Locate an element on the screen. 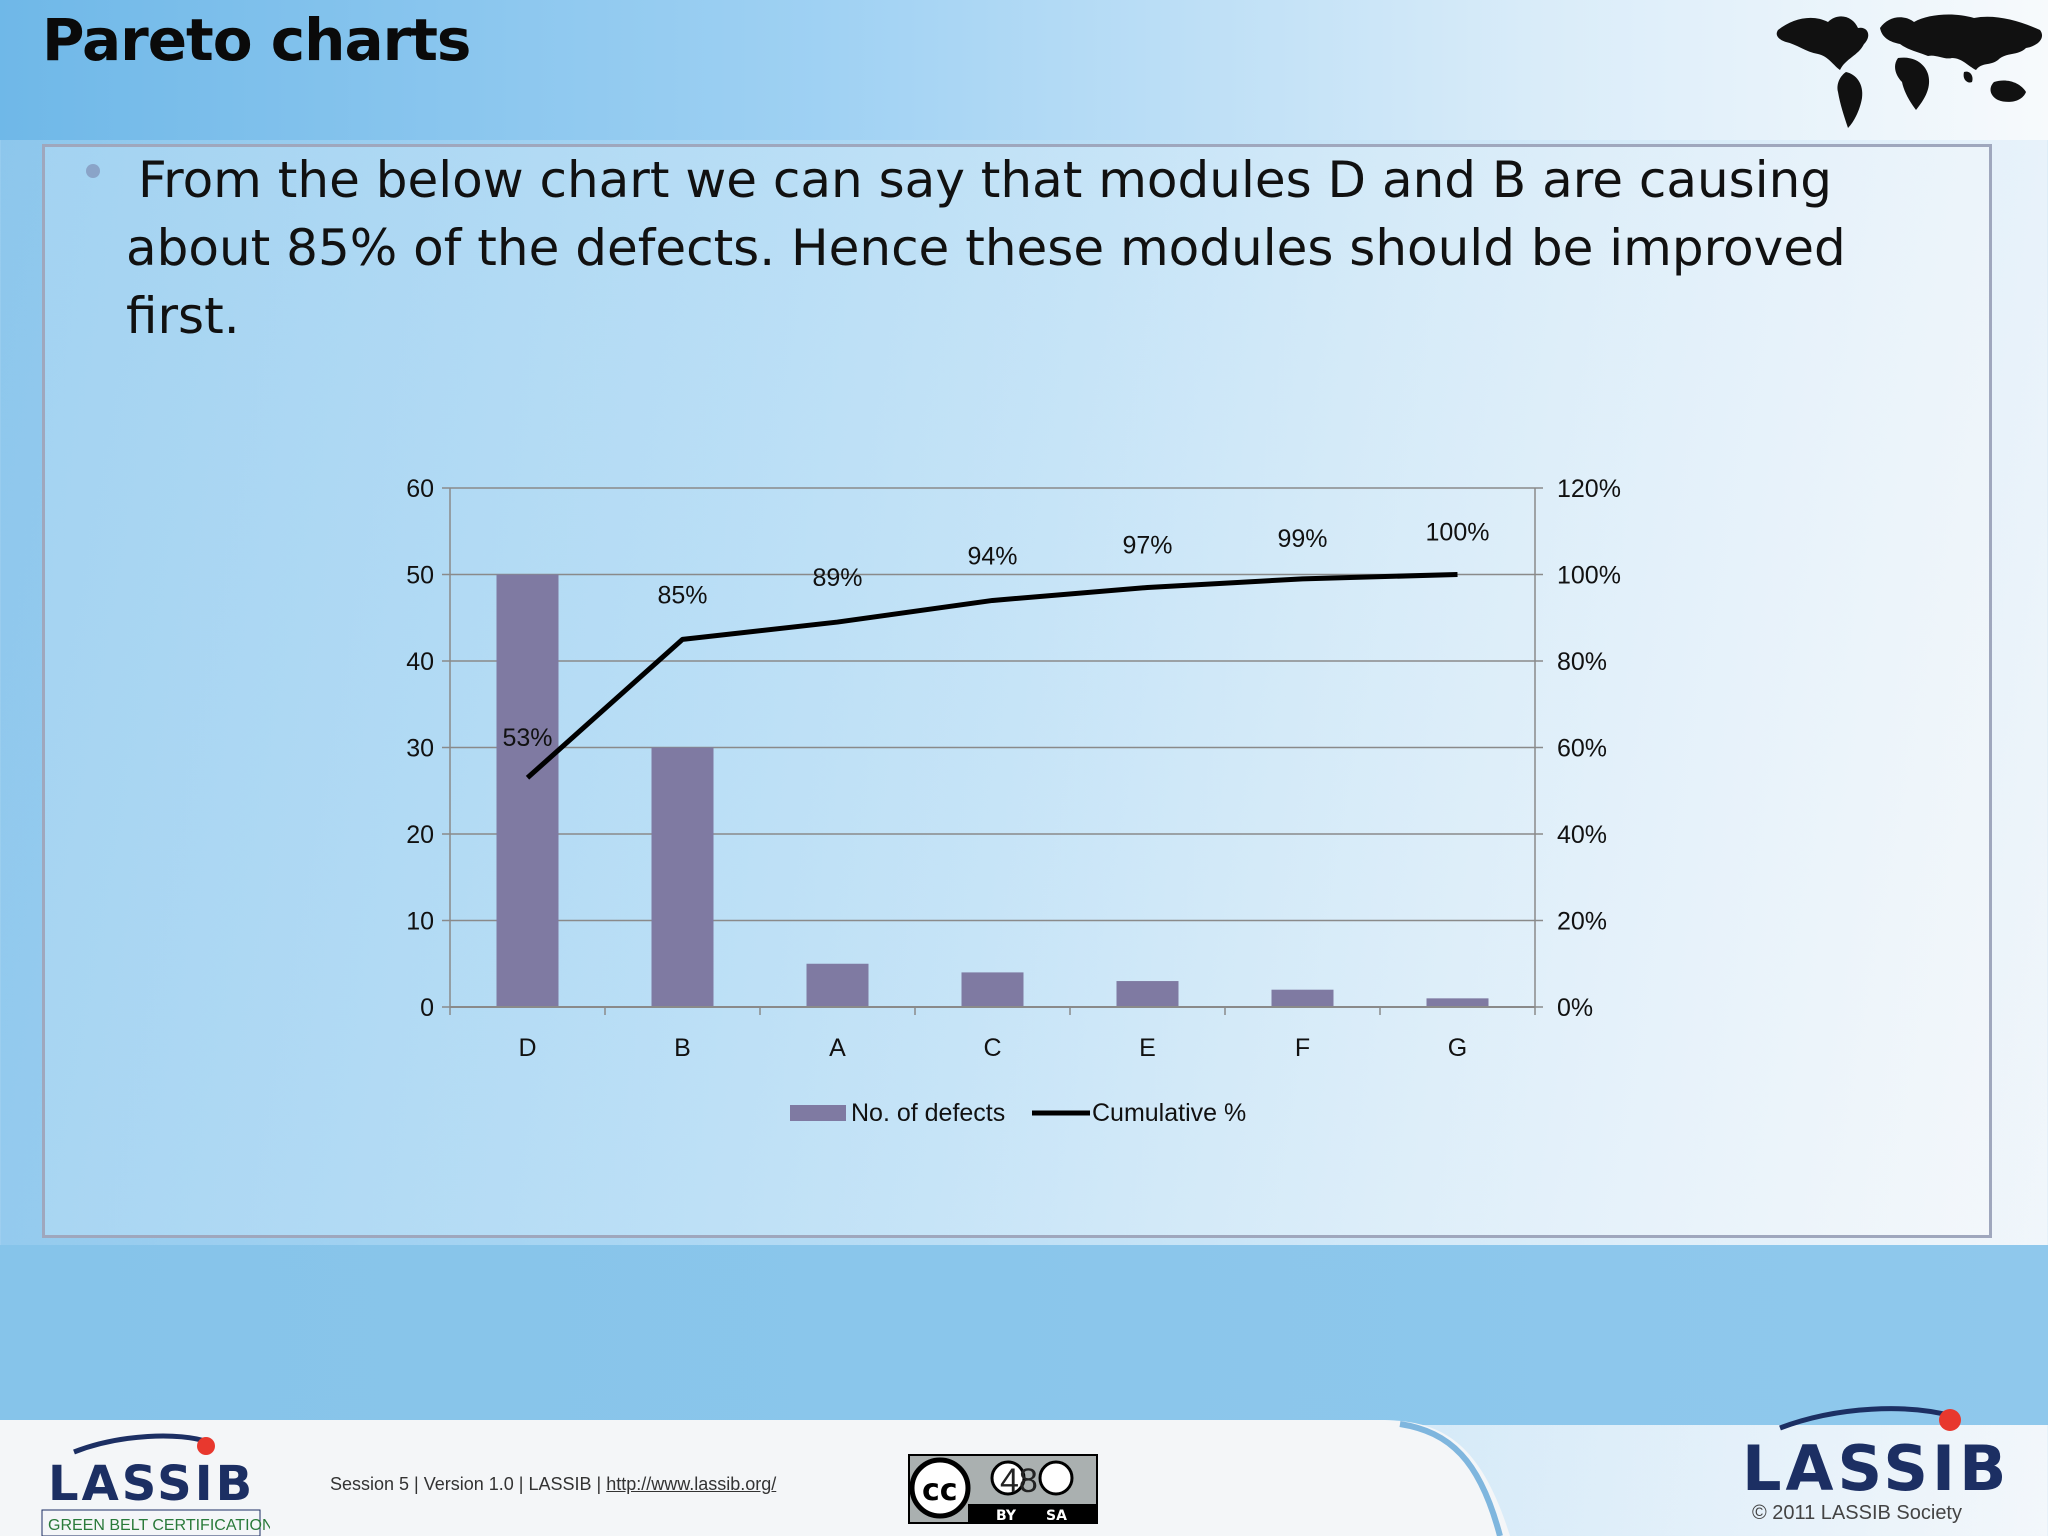 Image resolution: width=2048 pixels, height=1536 pixels. x-axis-label-C: C is located at coordinates (992, 1048).